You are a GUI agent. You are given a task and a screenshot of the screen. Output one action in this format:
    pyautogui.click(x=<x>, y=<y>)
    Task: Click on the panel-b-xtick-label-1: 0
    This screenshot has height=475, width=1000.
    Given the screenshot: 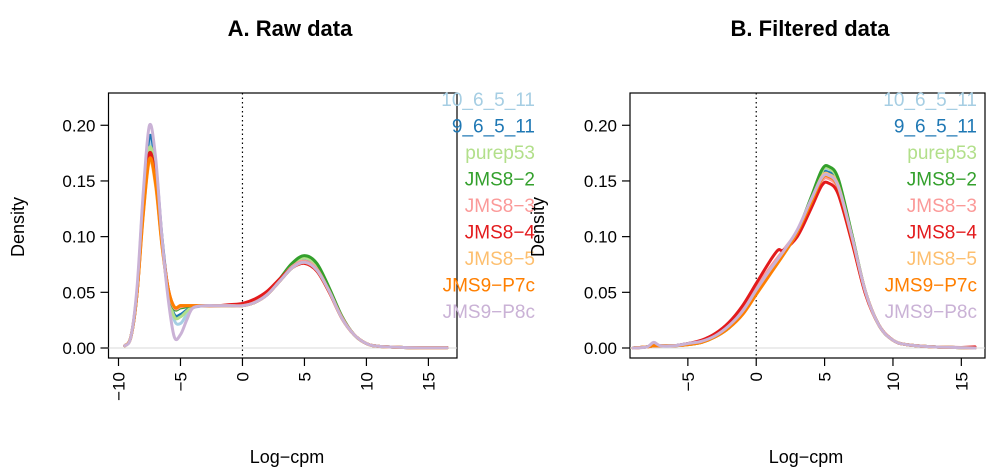 What is the action you would take?
    pyautogui.click(x=756, y=376)
    